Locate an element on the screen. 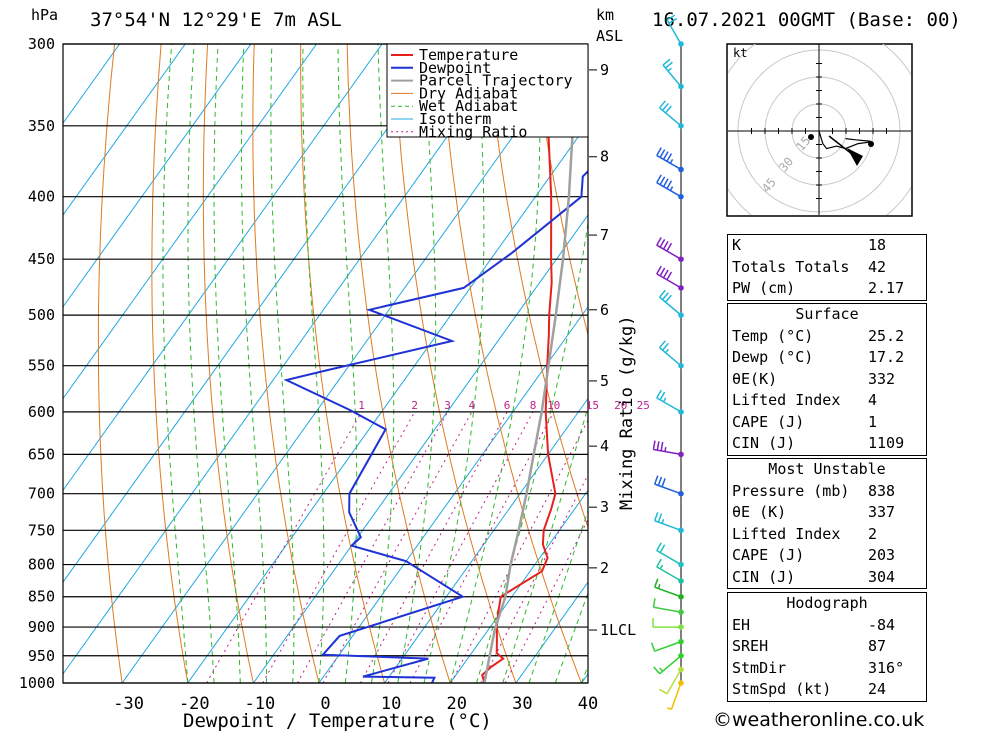  height-tick-label: 5 is located at coordinates (604, 381).